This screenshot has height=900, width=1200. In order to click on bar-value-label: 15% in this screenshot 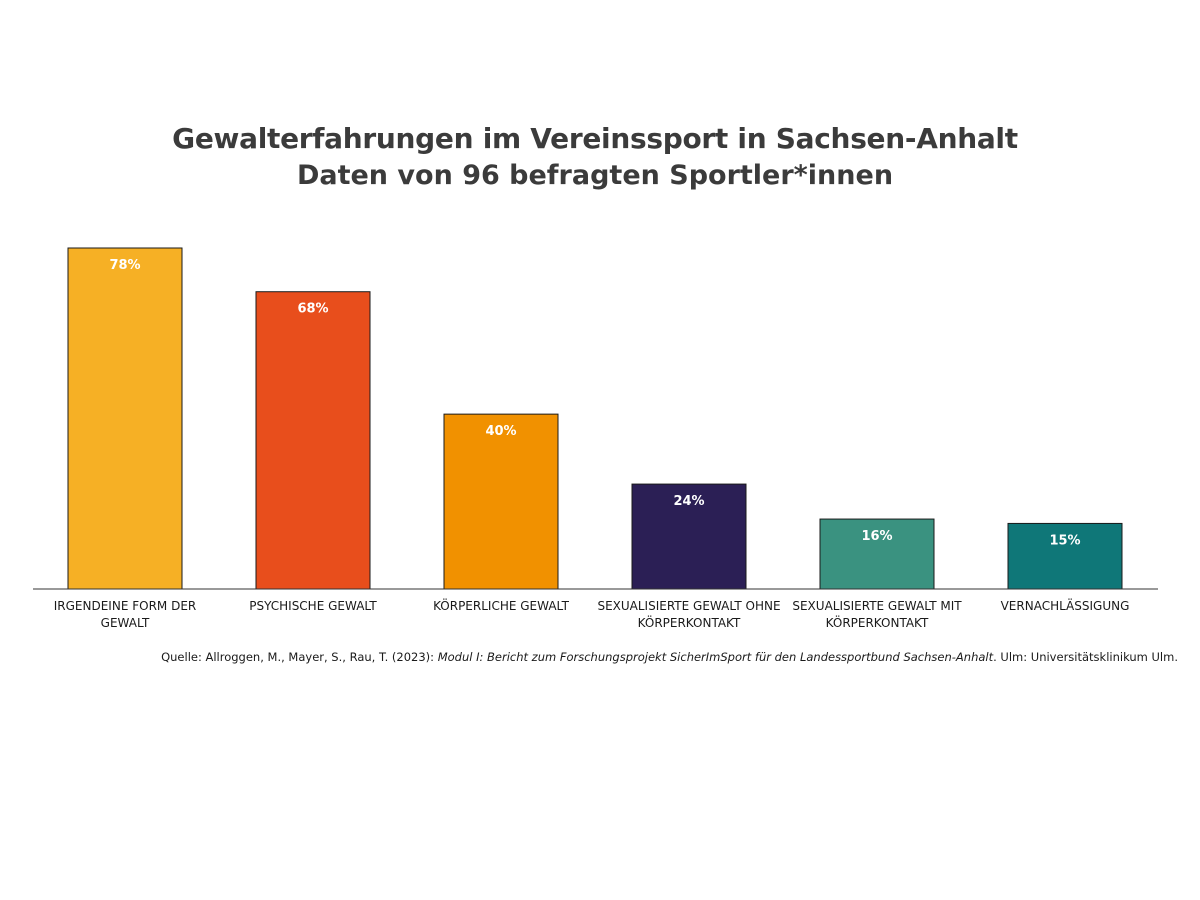, I will do `click(1064, 540)`.